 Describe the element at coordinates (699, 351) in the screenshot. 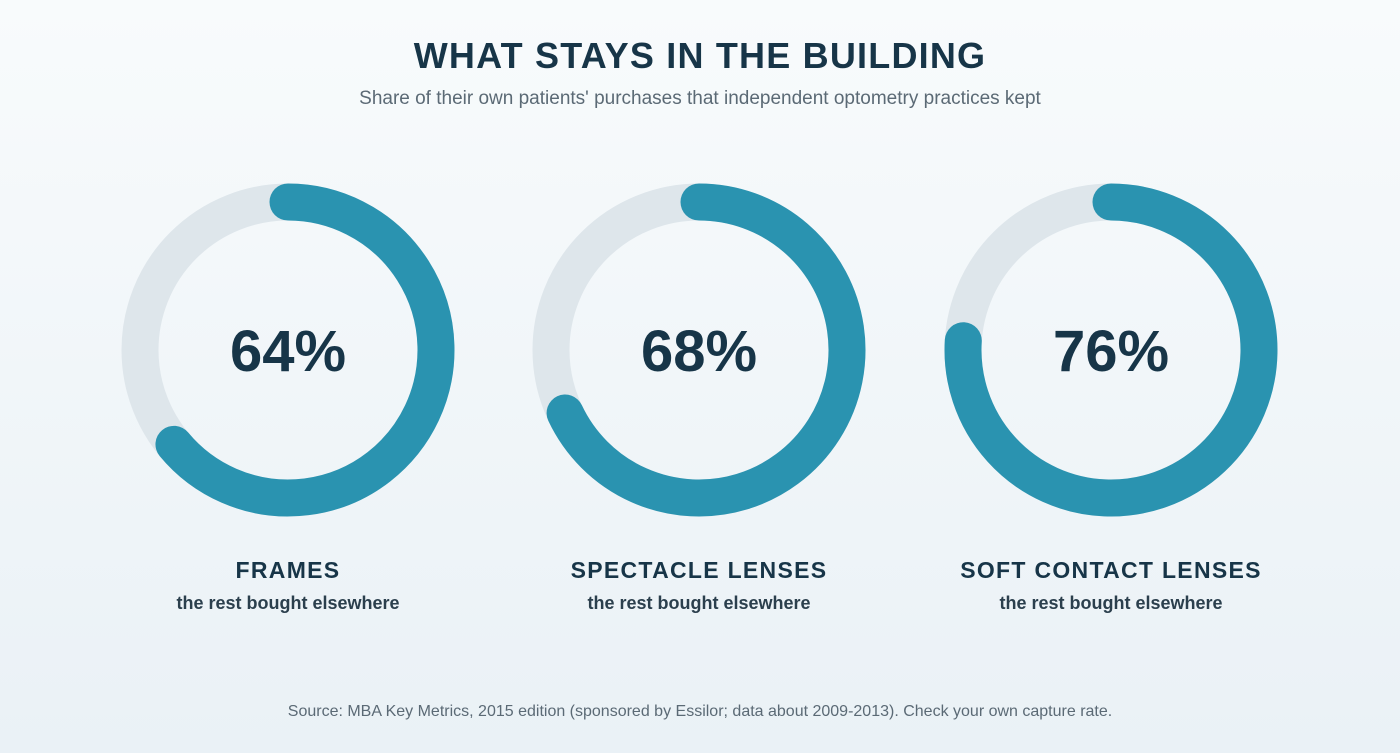

I see `donut-value-label: 68%` at that location.